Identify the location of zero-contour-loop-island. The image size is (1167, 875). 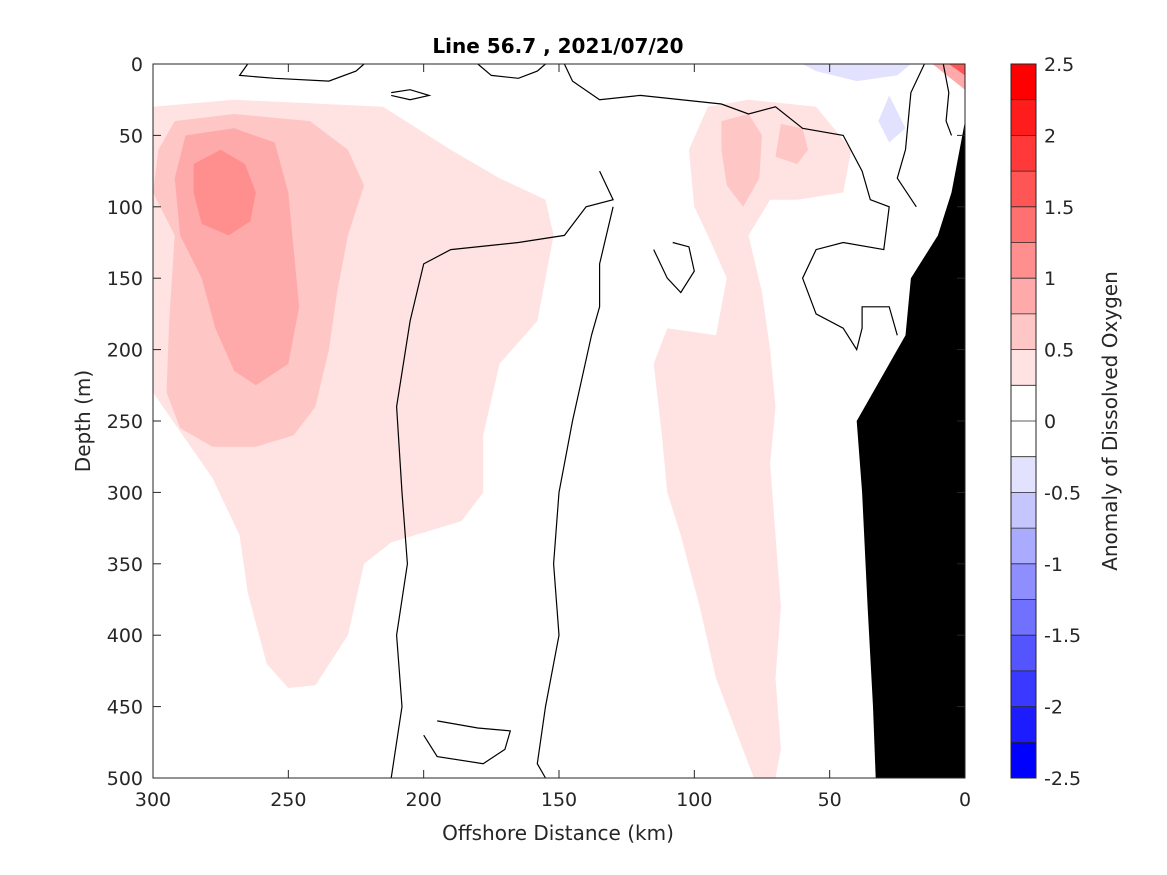
(674, 267).